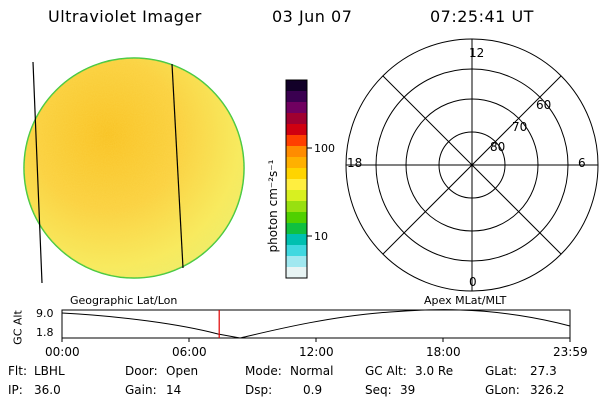  Describe the element at coordinates (17, 371) in the screenshot. I see `status-filter-label: Flt:` at that location.